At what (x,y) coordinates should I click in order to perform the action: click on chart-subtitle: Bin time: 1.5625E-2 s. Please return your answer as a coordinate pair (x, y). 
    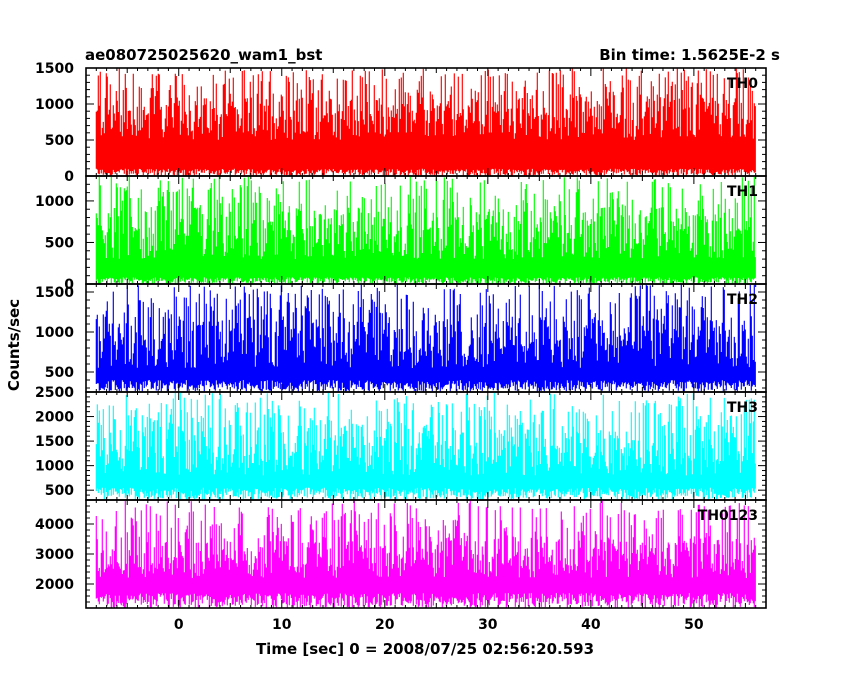
    Looking at the image, I should click on (689, 55).